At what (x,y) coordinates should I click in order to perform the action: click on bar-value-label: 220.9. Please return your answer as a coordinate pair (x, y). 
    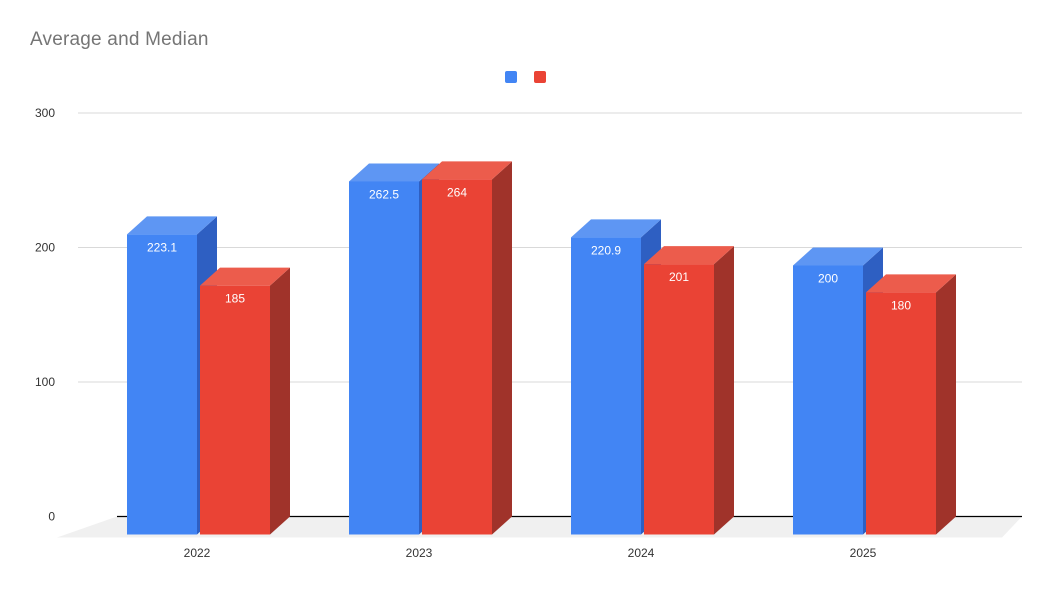
    Looking at the image, I should click on (606, 250).